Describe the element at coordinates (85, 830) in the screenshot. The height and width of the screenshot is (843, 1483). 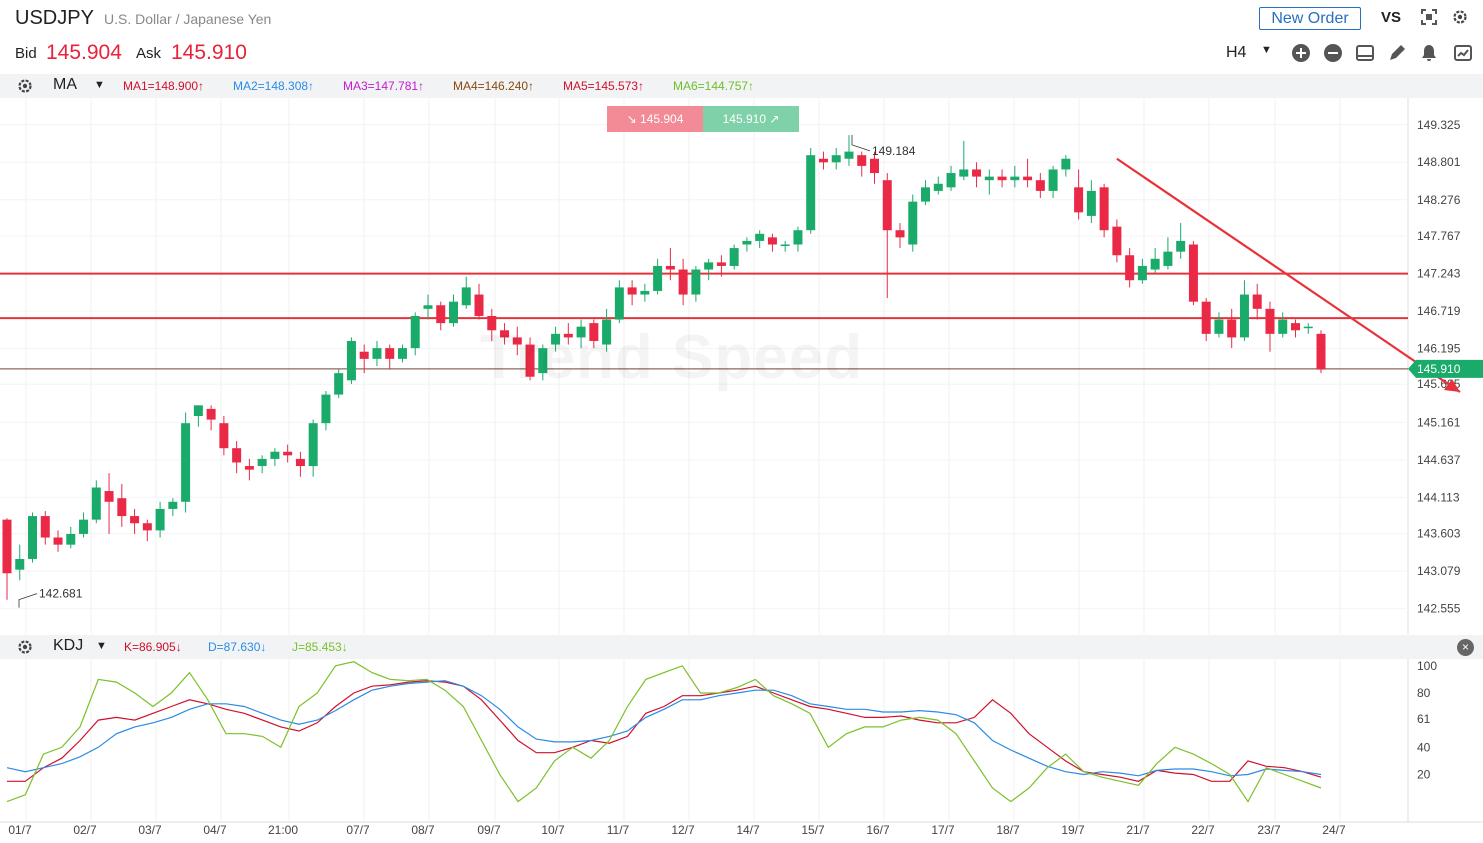
I see `x-tick-label: 02/7` at that location.